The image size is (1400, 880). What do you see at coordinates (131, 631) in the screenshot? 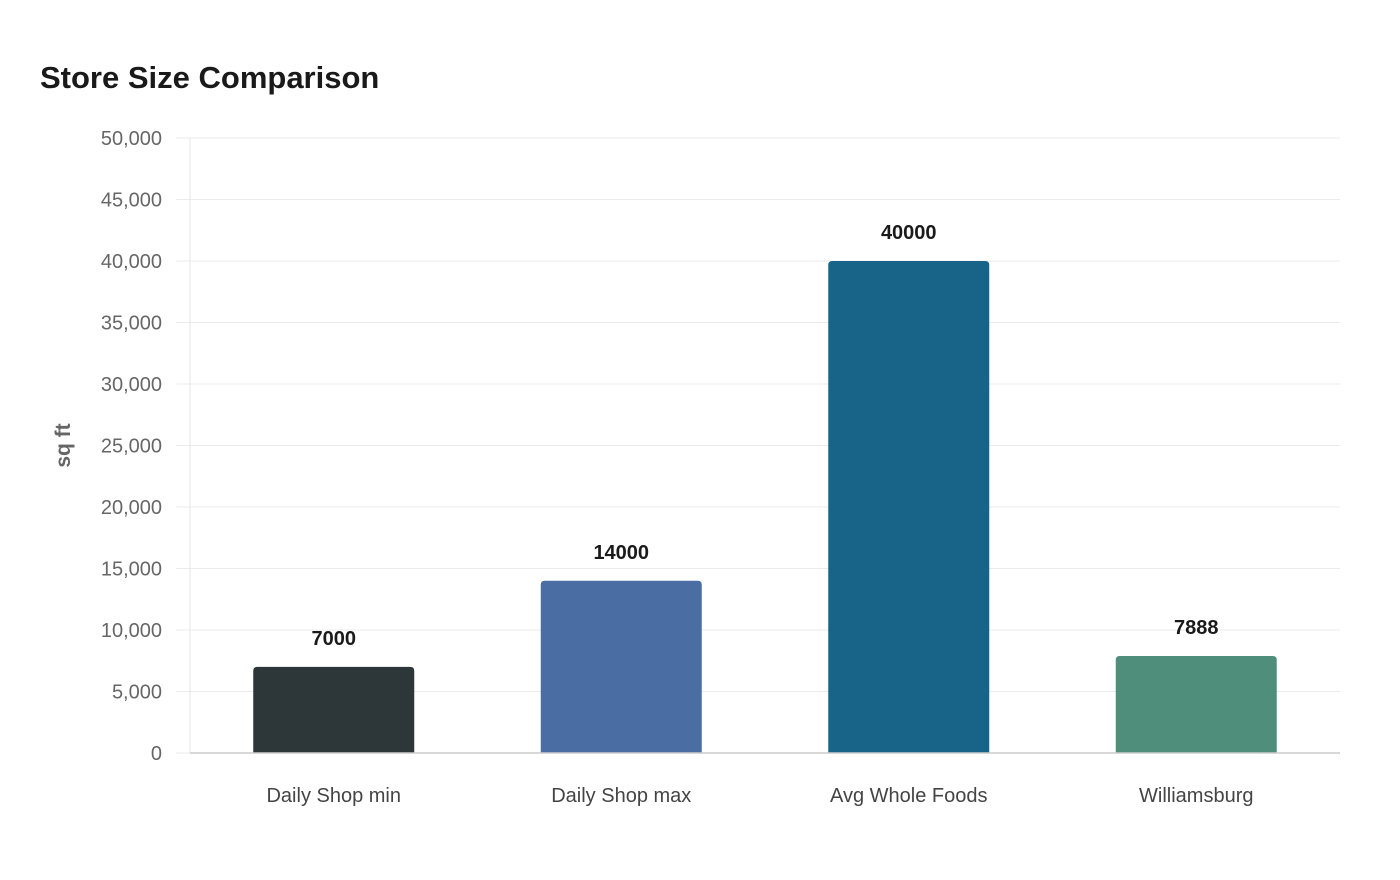
I see `y-tick-label: 10,000` at bounding box center [131, 631].